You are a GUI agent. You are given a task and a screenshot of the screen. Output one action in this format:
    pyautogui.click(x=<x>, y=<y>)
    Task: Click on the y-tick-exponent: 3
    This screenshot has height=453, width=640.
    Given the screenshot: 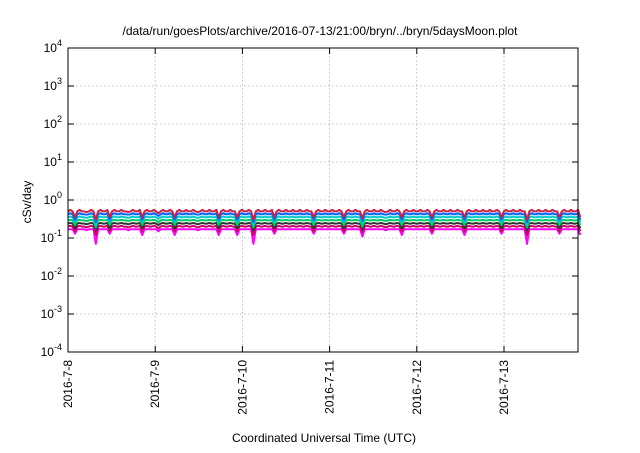 What is the action you would take?
    pyautogui.click(x=59, y=81)
    